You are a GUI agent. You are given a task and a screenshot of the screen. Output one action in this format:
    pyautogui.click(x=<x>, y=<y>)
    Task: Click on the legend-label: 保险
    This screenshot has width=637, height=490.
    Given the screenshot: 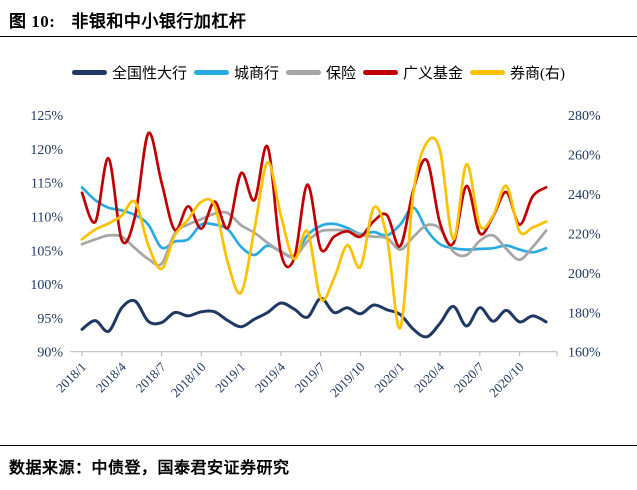 What is the action you would take?
    pyautogui.click(x=341, y=74)
    